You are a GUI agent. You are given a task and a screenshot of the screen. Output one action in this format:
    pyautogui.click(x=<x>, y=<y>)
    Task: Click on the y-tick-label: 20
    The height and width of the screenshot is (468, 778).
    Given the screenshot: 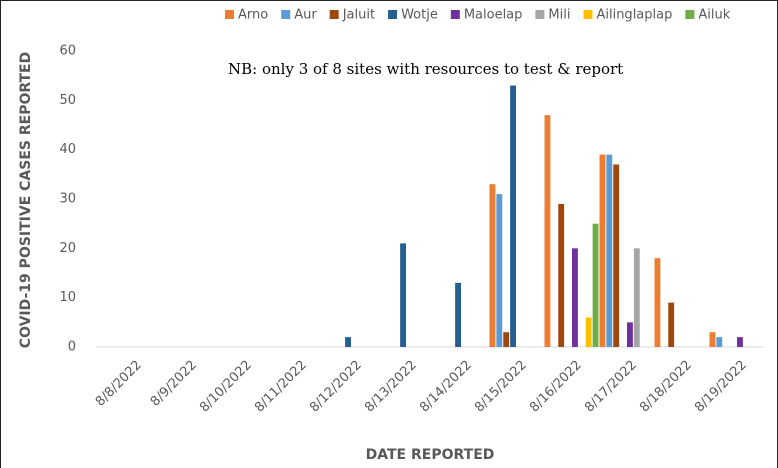 What is the action you would take?
    pyautogui.click(x=67, y=248)
    